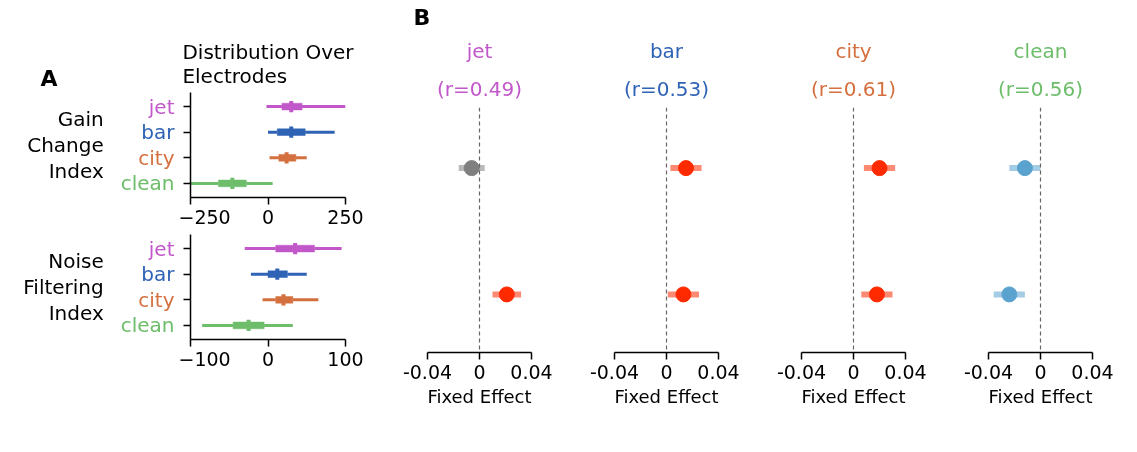  Describe the element at coordinates (479, 88) in the screenshot. I see `chart-subtitle: (r=0.49)` at that location.